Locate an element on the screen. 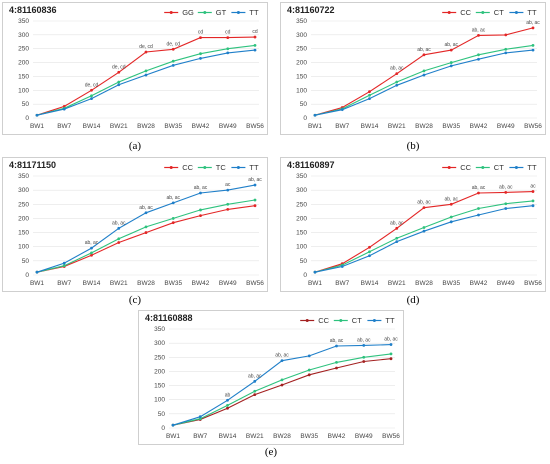 This screenshot has width=550, height=464. y-tick-label: 350 is located at coordinates (159, 329).